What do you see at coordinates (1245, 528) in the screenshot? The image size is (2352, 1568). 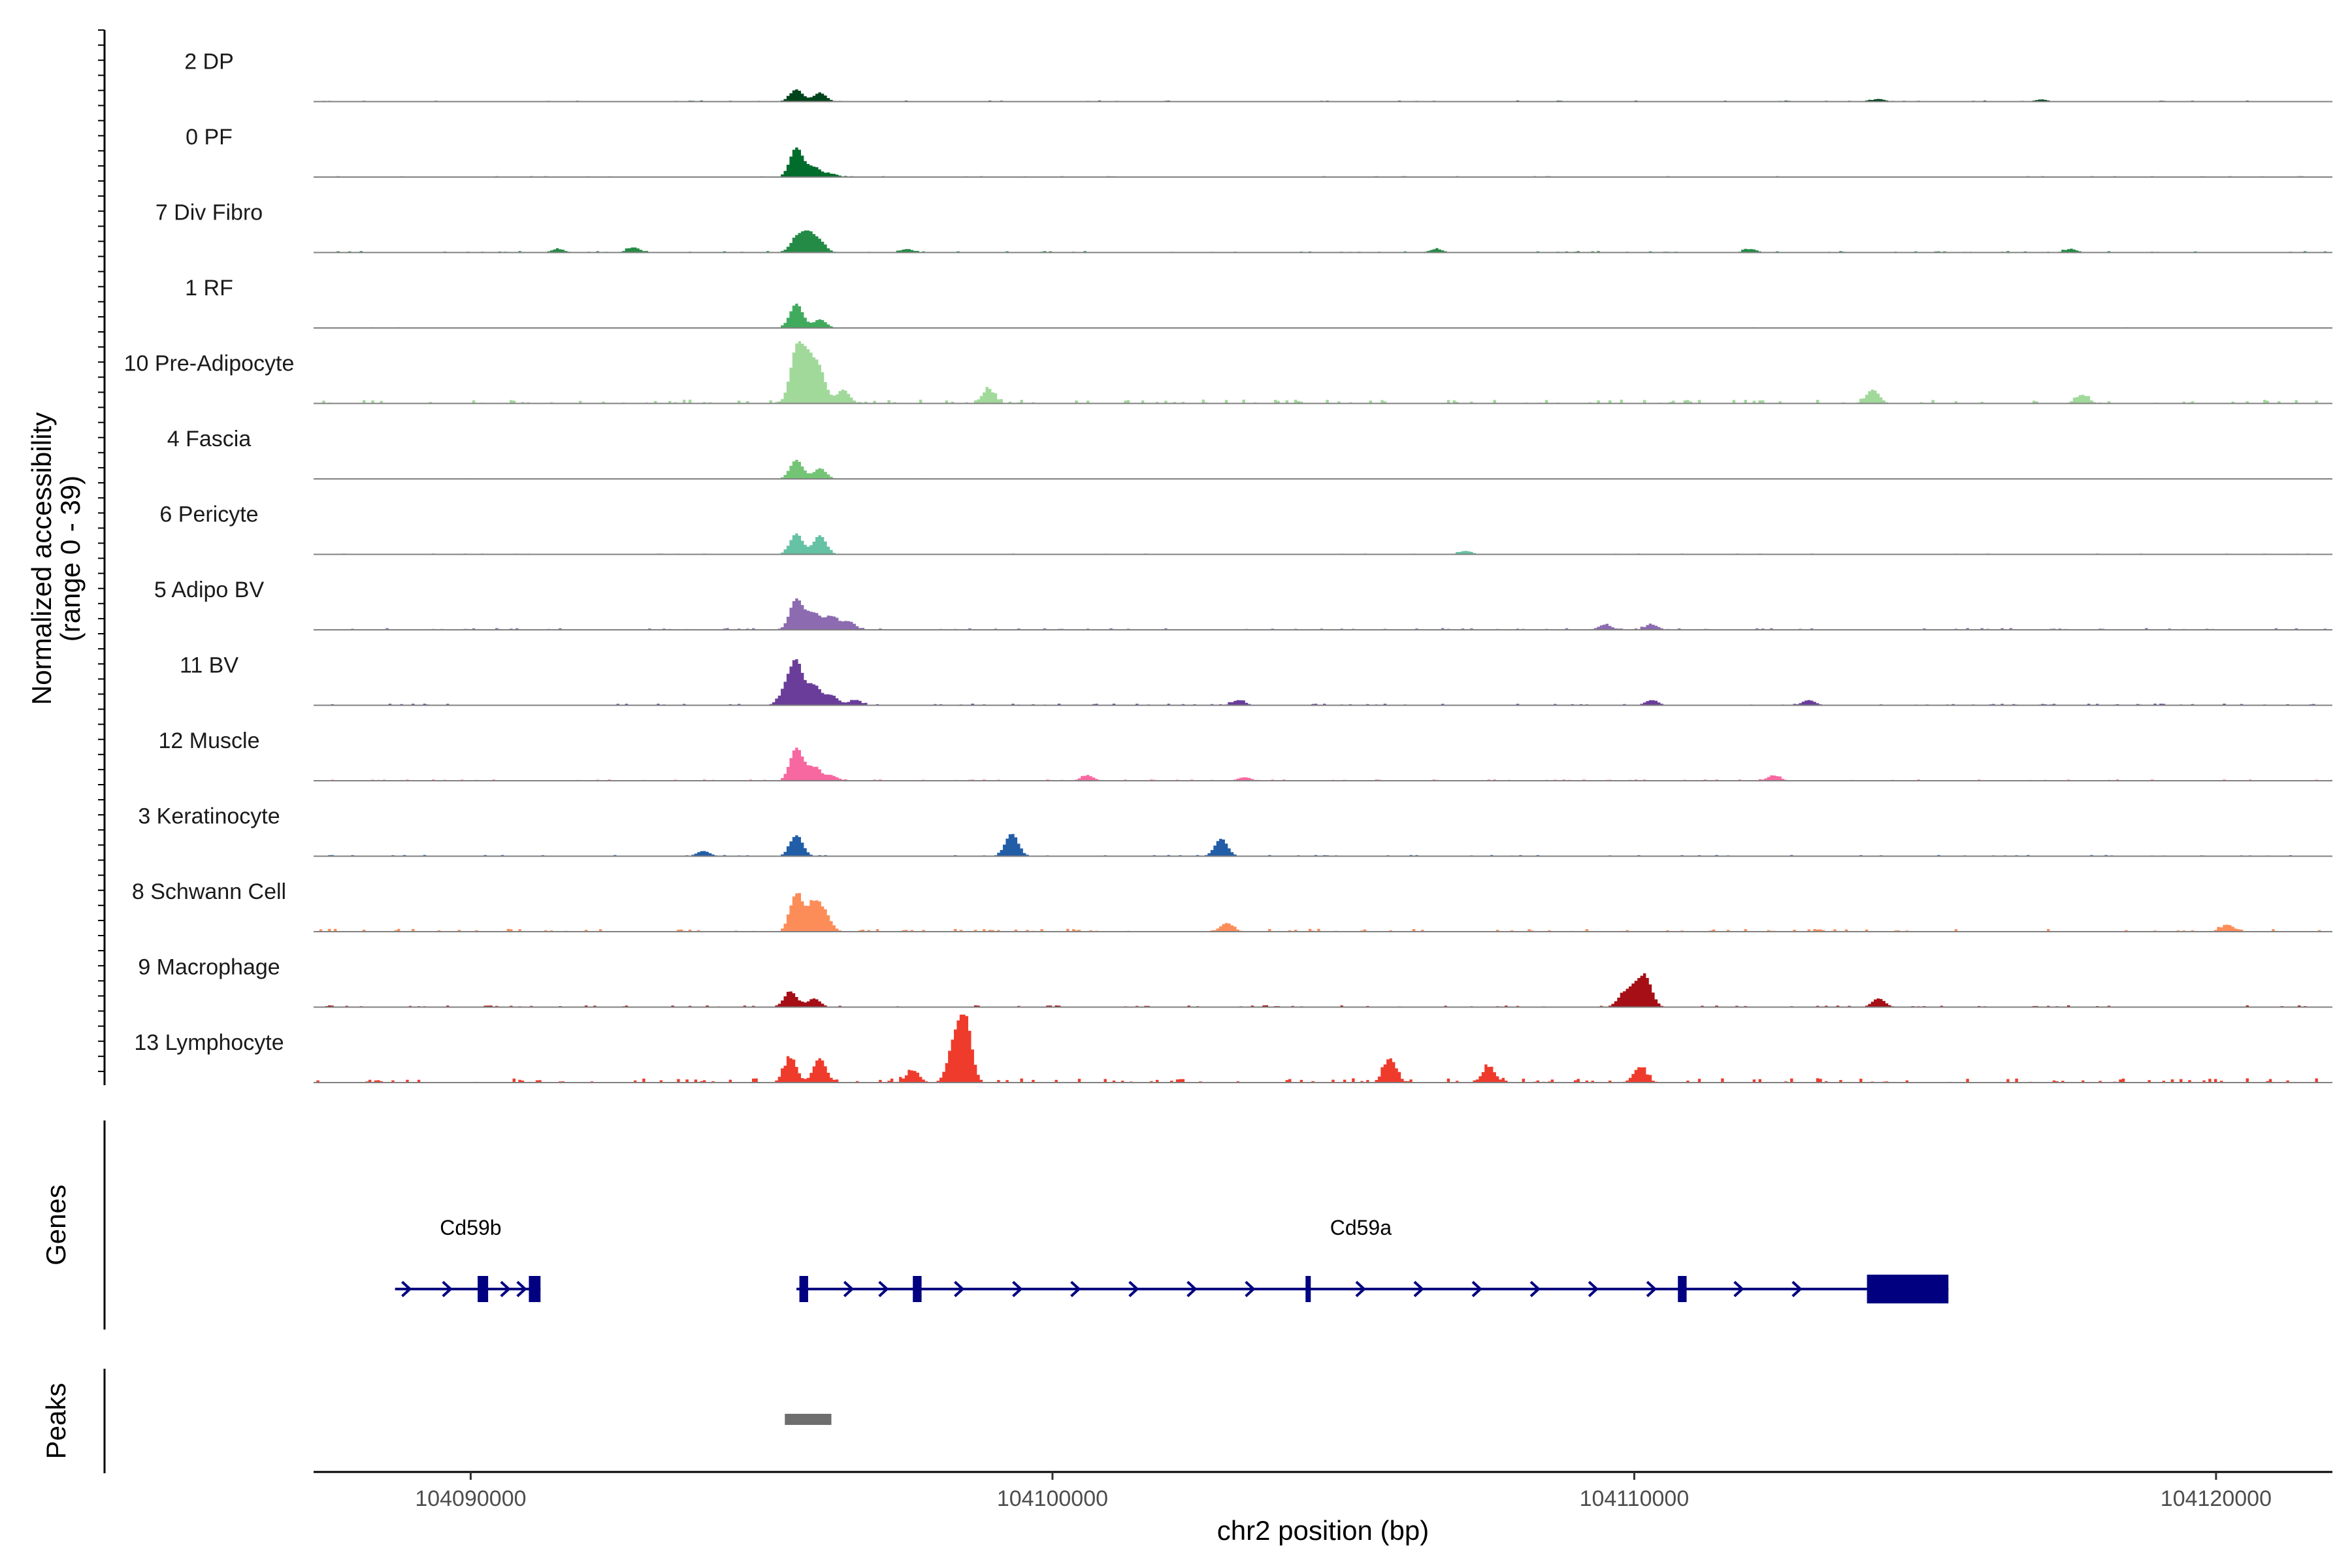 I see `track-7: 6 Pericyte` at bounding box center [1245, 528].